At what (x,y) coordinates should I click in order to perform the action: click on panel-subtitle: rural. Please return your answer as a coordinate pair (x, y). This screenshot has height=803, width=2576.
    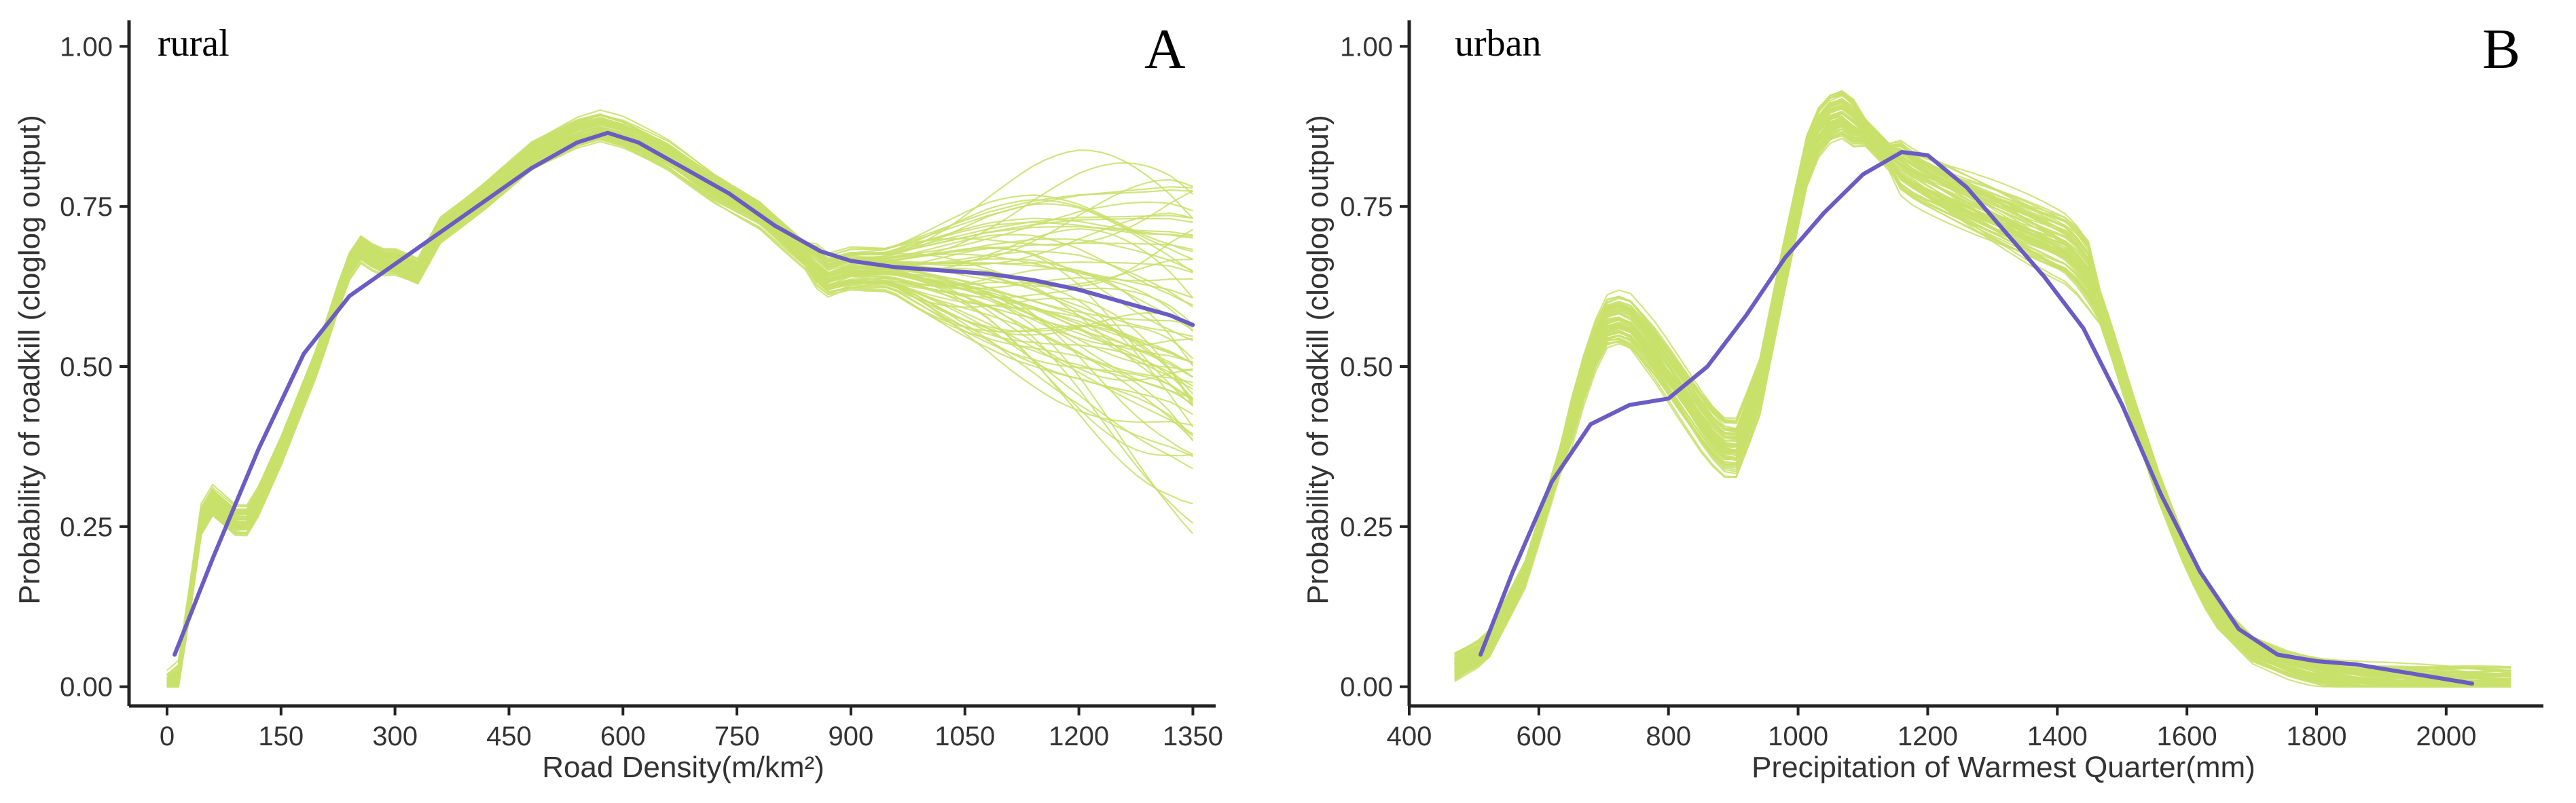
    Looking at the image, I should click on (194, 43).